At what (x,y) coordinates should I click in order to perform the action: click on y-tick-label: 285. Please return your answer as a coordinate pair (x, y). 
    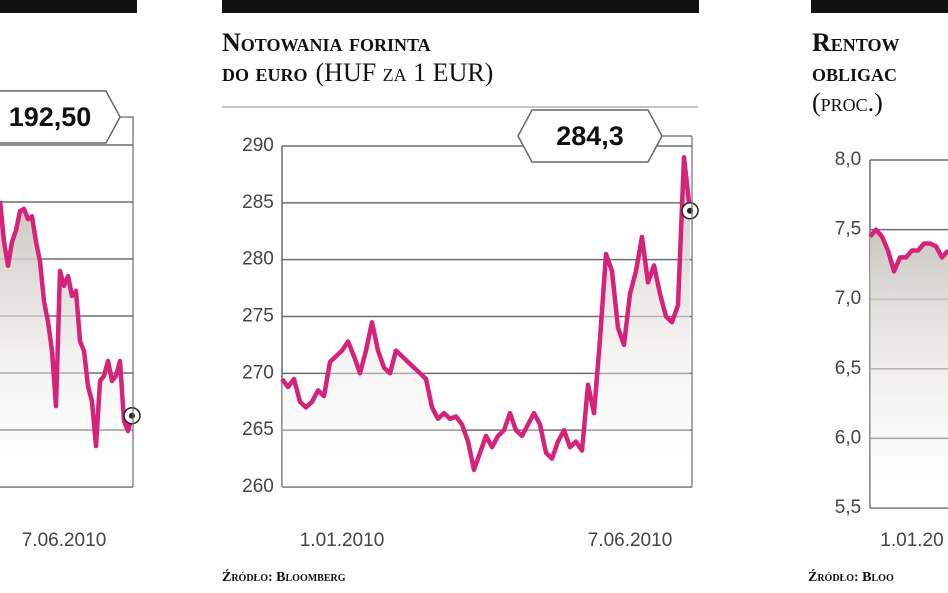
    Looking at the image, I should click on (258, 202).